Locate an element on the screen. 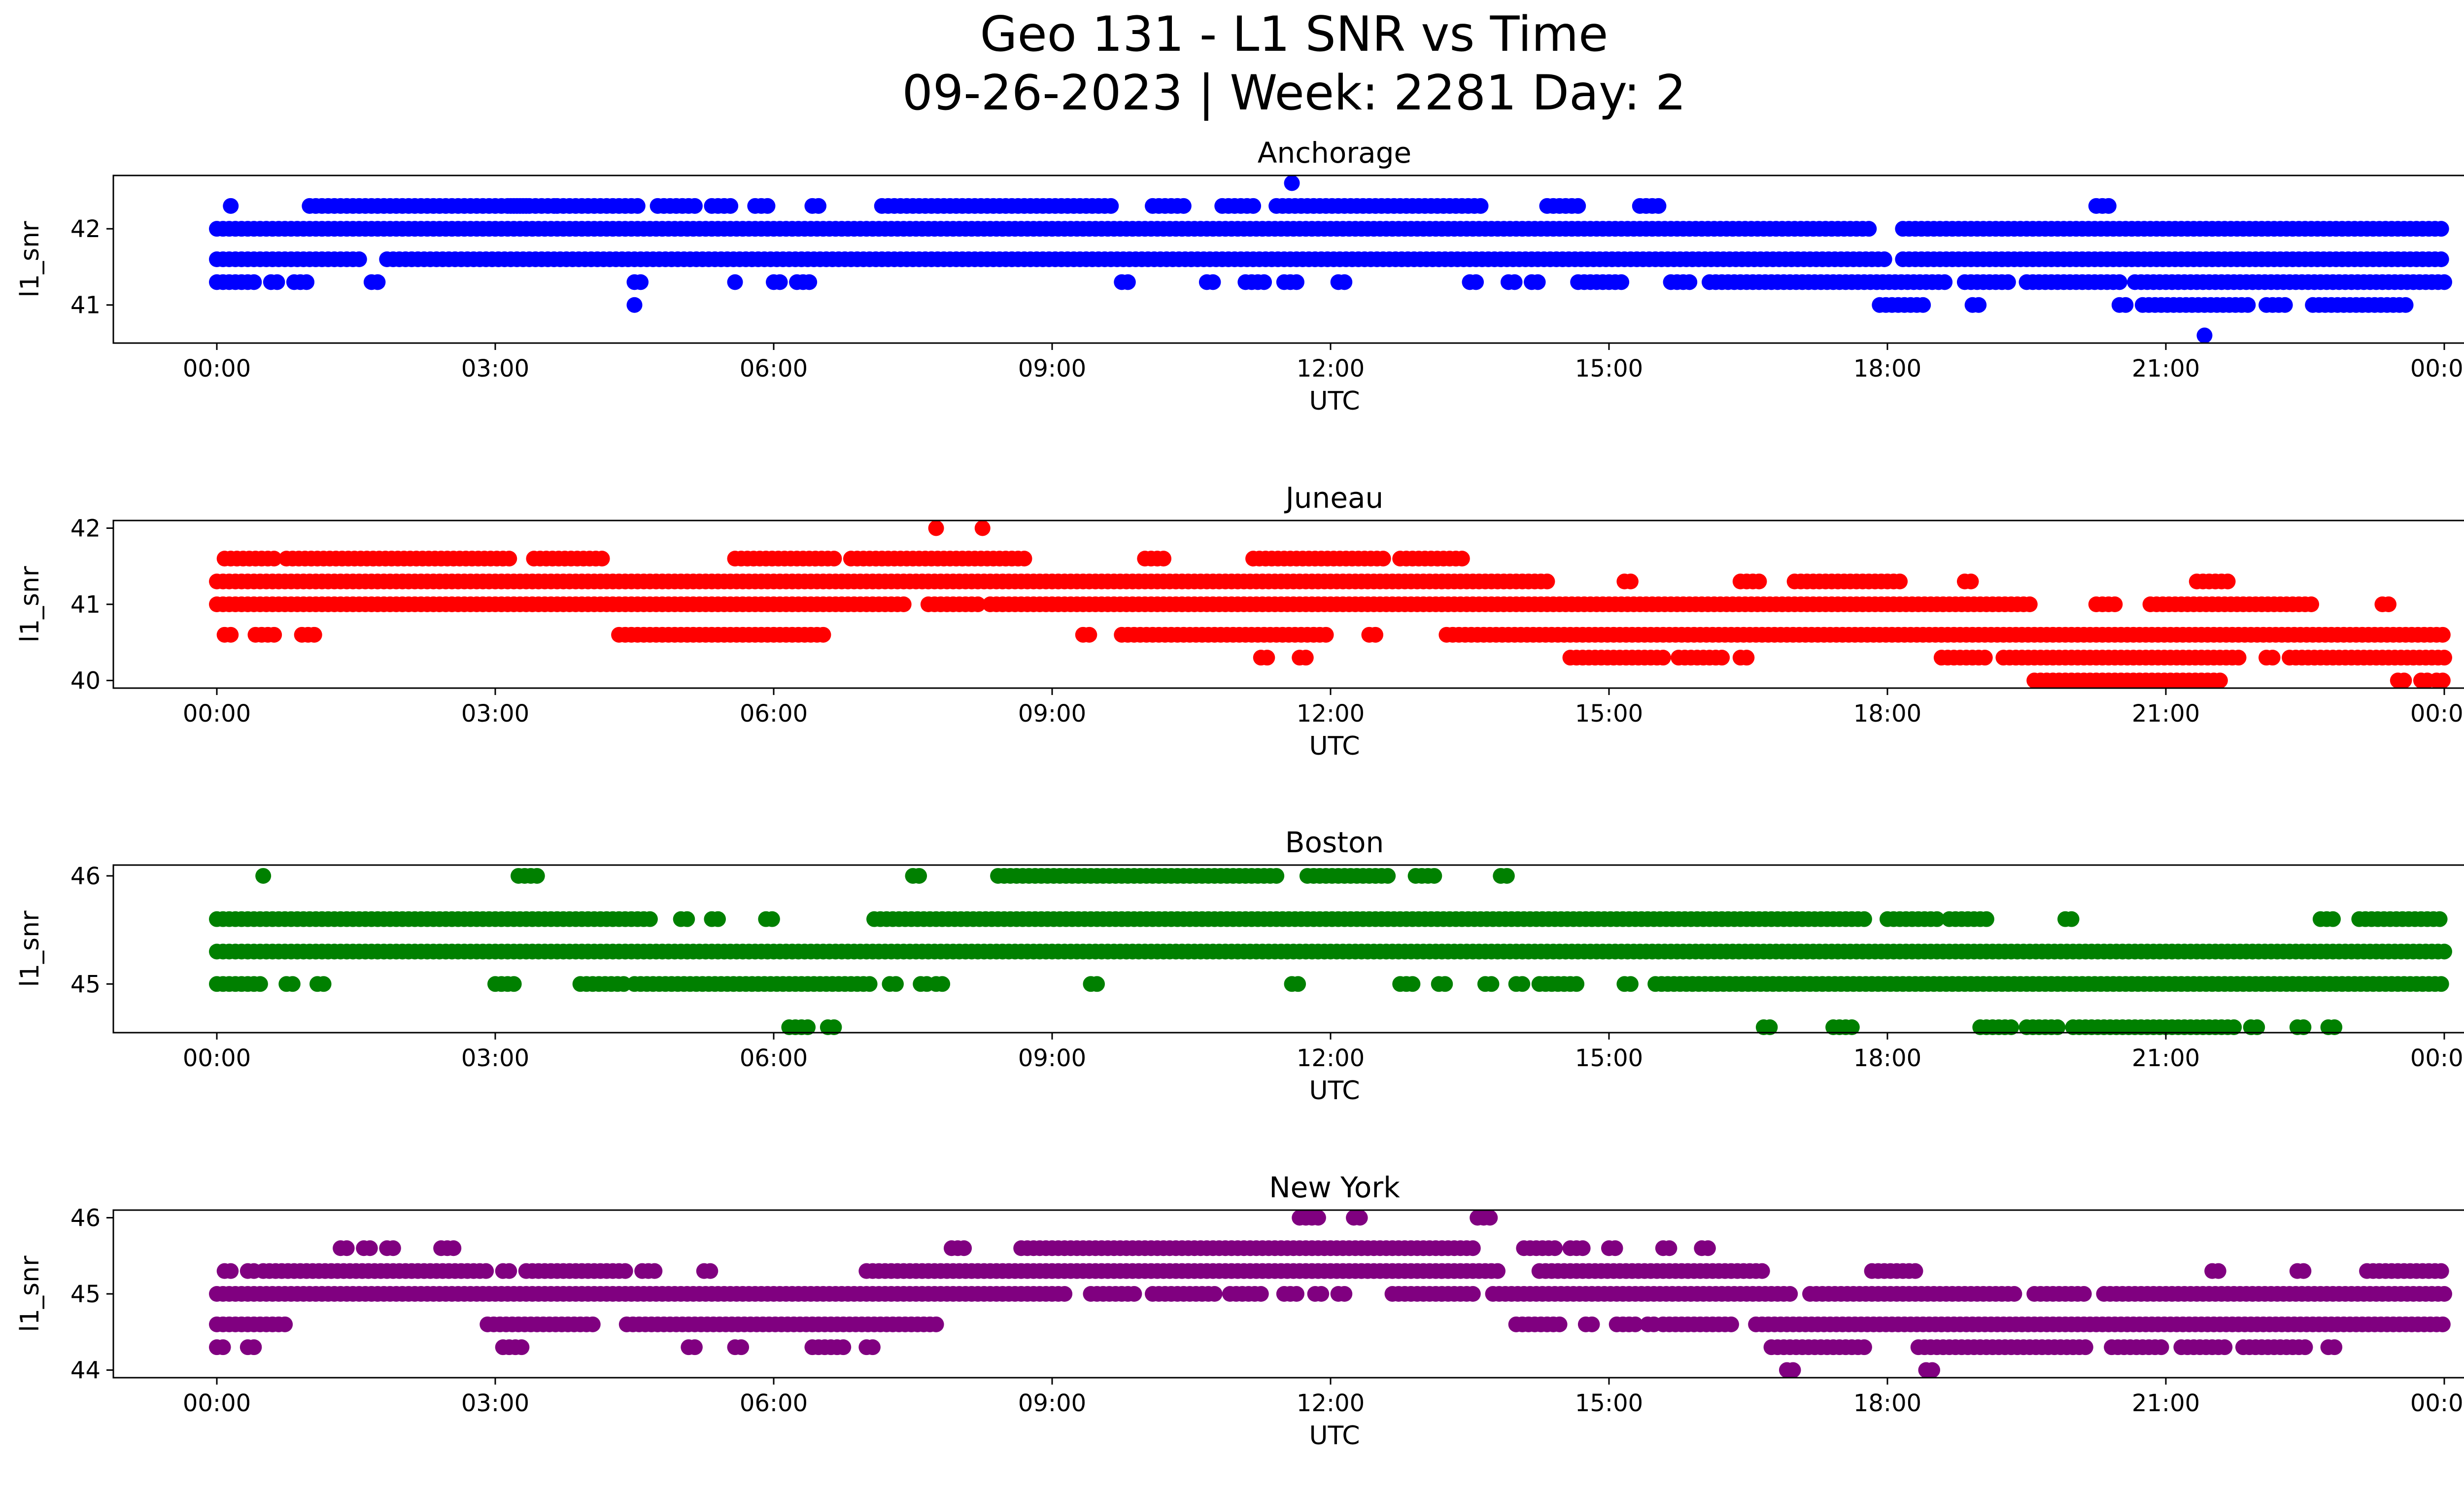 The height and width of the screenshot is (1495, 2464). y-tick-label: 45 is located at coordinates (85, 984).